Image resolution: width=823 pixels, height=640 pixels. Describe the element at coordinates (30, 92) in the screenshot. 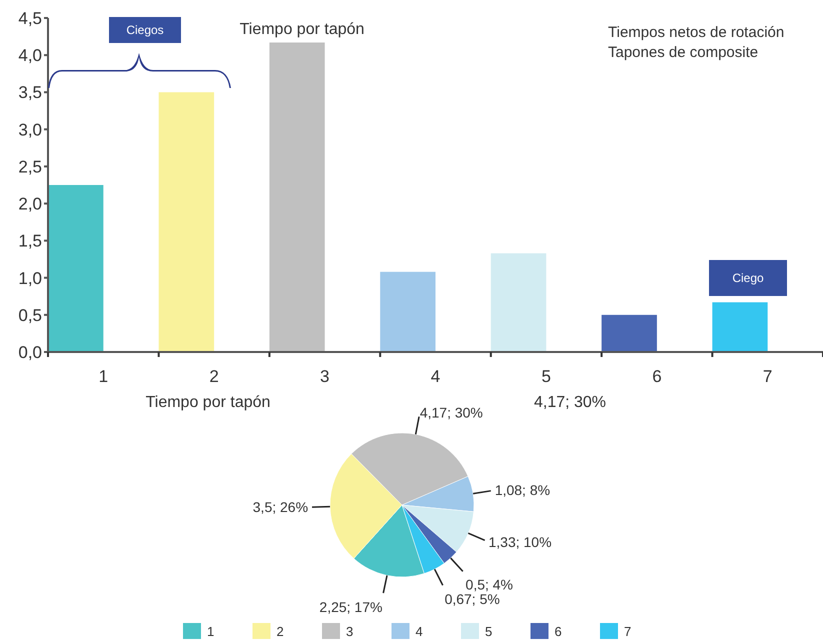

I see `y-tick-label: 3,5` at that location.